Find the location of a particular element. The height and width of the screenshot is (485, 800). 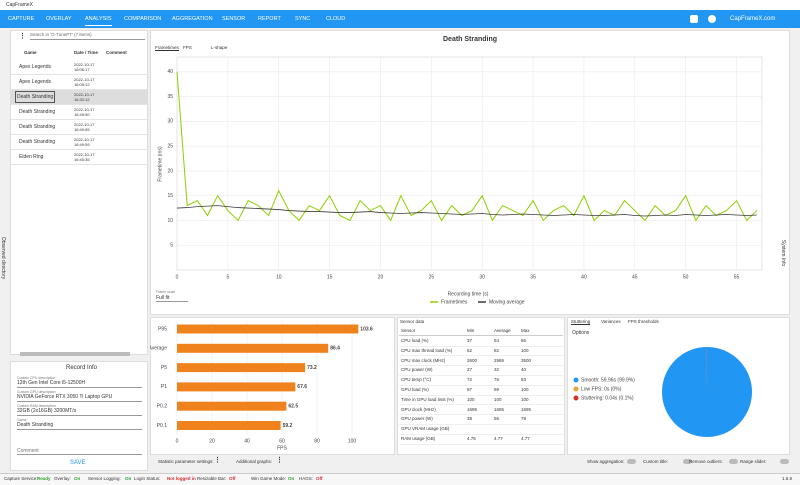

table-cell: 38 is located at coordinates (470, 419).